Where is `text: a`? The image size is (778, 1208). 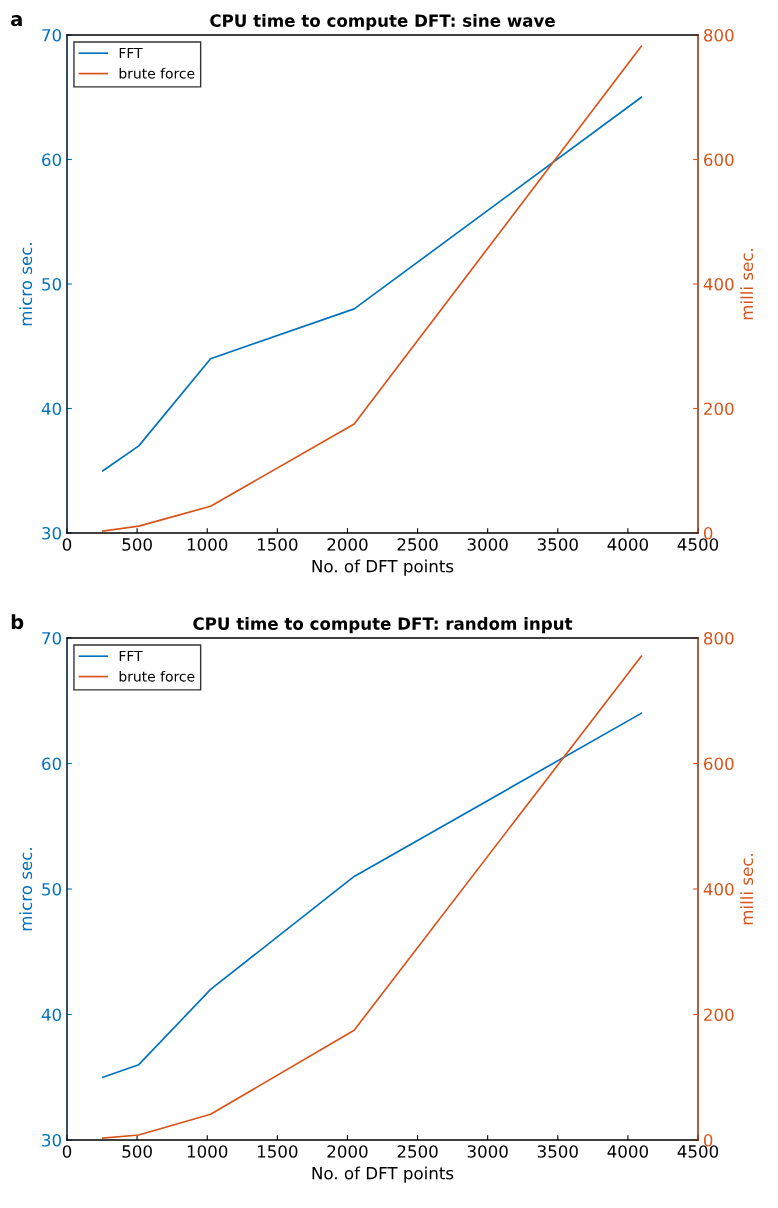 text: a is located at coordinates (16, 21).